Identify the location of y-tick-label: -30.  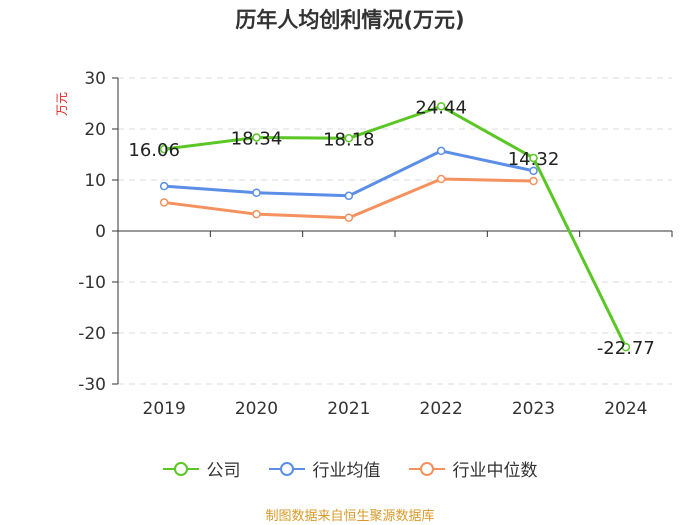
(92, 385).